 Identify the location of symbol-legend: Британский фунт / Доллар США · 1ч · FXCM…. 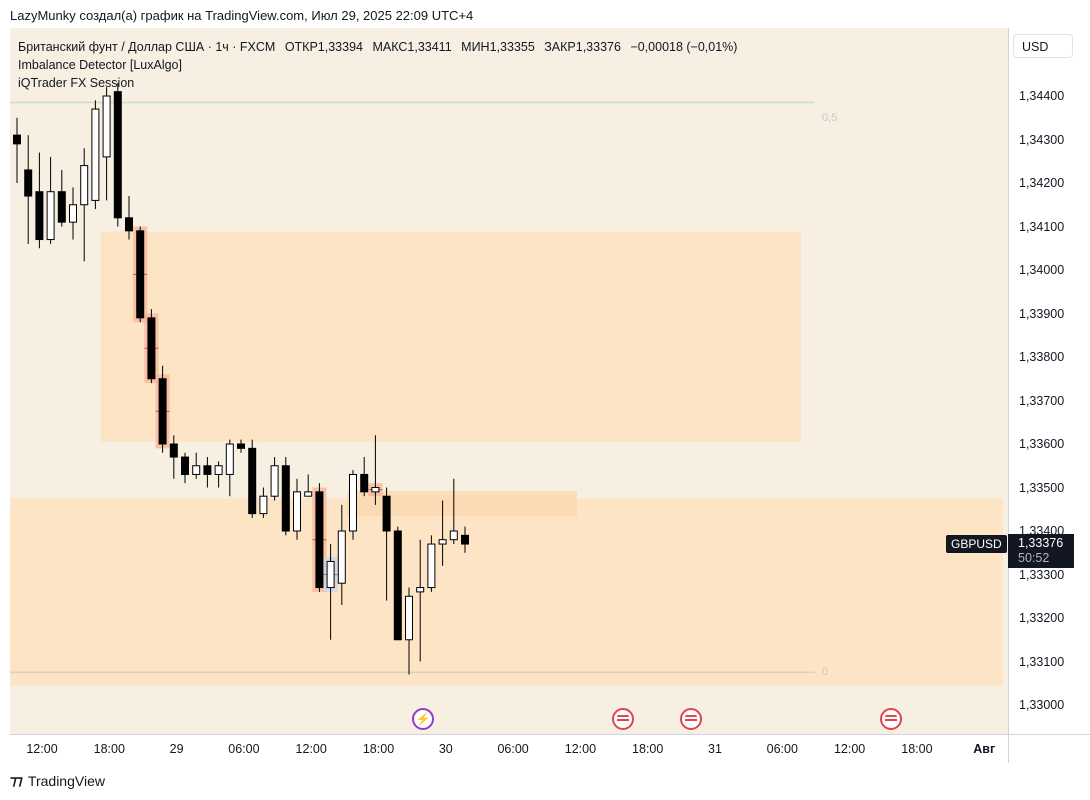
(380, 47).